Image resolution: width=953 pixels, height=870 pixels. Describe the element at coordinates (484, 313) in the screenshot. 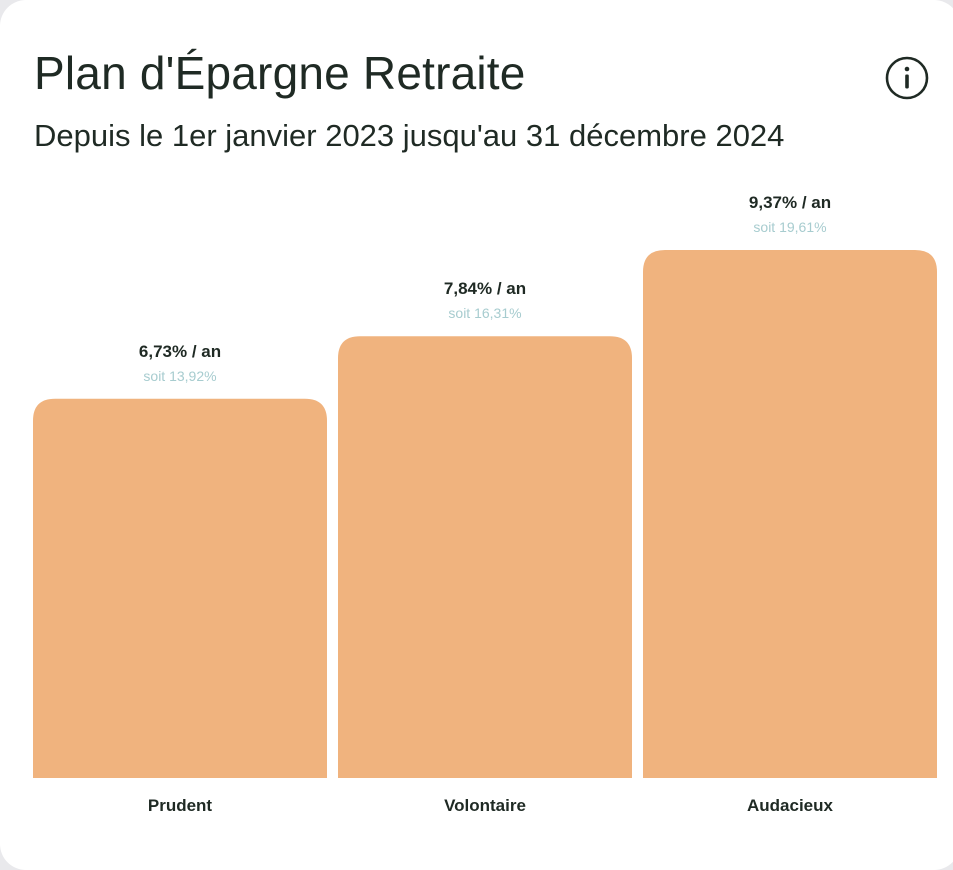

I see `total-label: soit 16,31%` at that location.